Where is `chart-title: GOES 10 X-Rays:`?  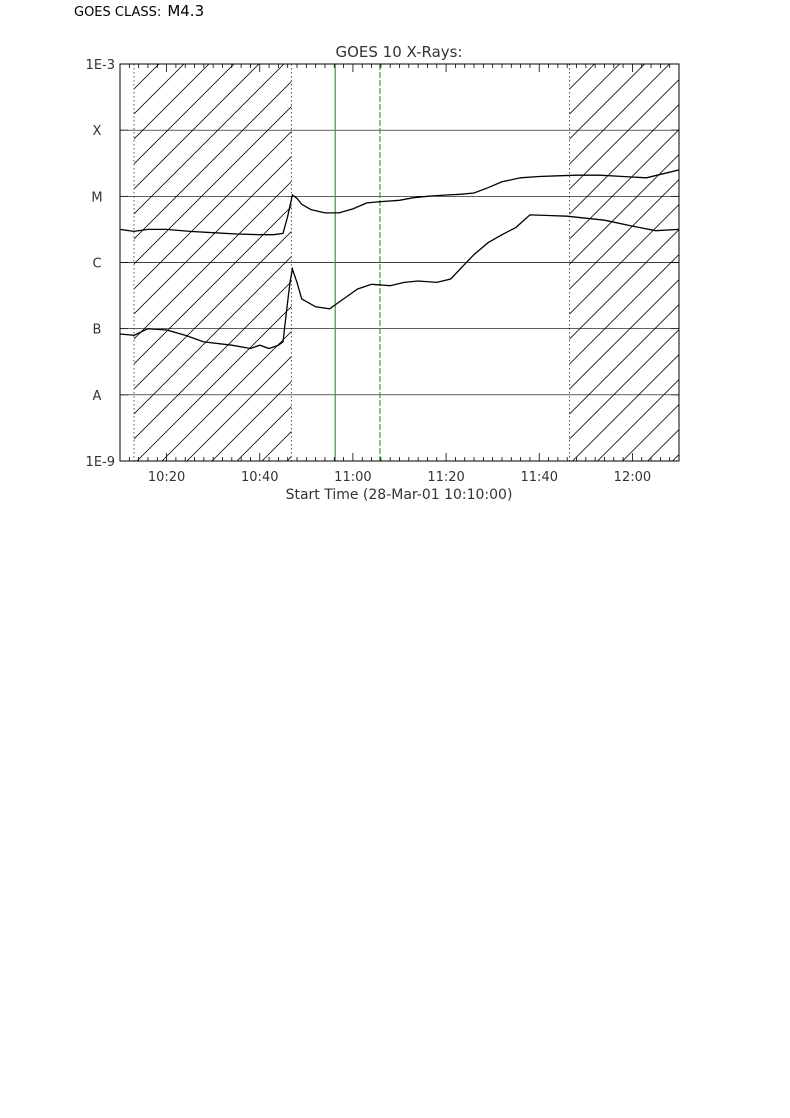 chart-title: GOES 10 X-Rays: is located at coordinates (398, 52).